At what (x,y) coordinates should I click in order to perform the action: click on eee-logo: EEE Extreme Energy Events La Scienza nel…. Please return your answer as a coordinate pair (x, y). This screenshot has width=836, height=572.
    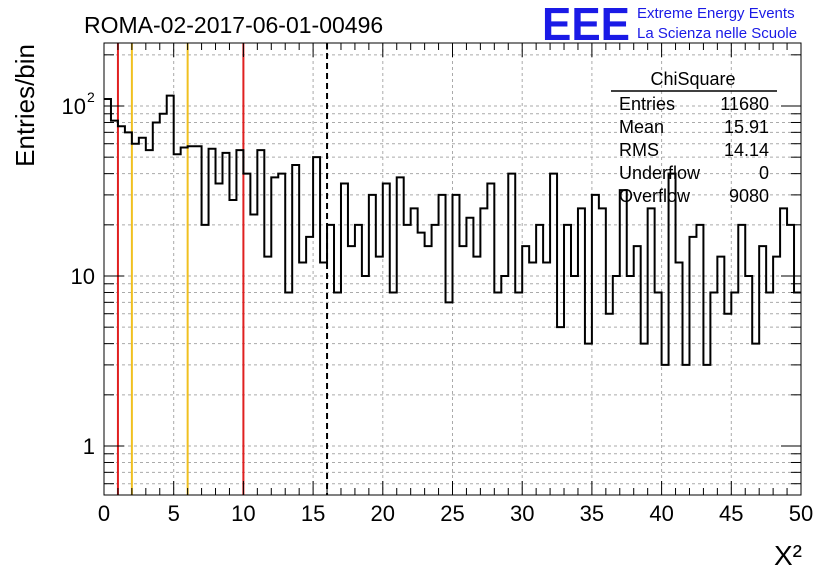
    Looking at the image, I should click on (669, 25).